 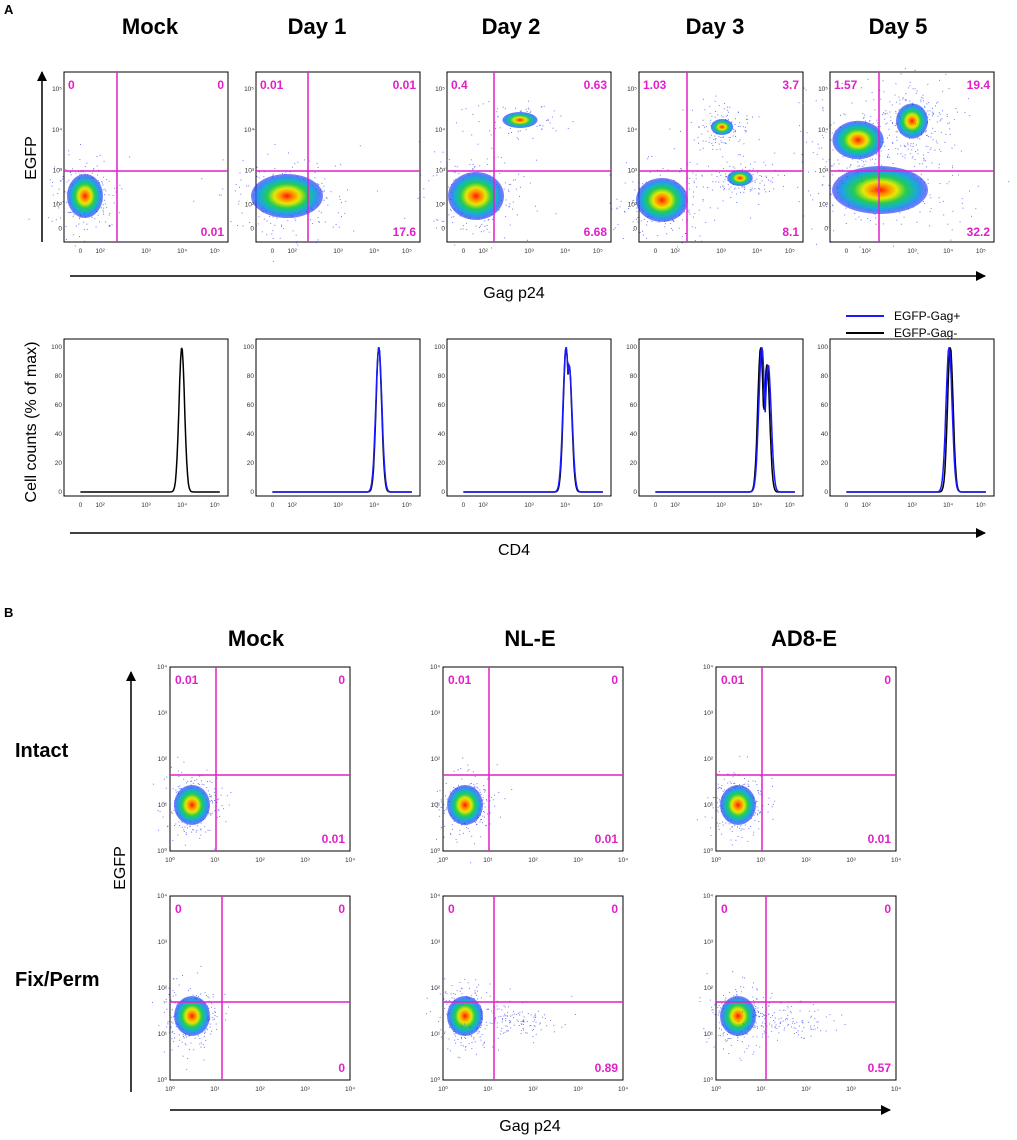 I want to click on y-tick-label: 10⁴, so click(x=440, y=130).